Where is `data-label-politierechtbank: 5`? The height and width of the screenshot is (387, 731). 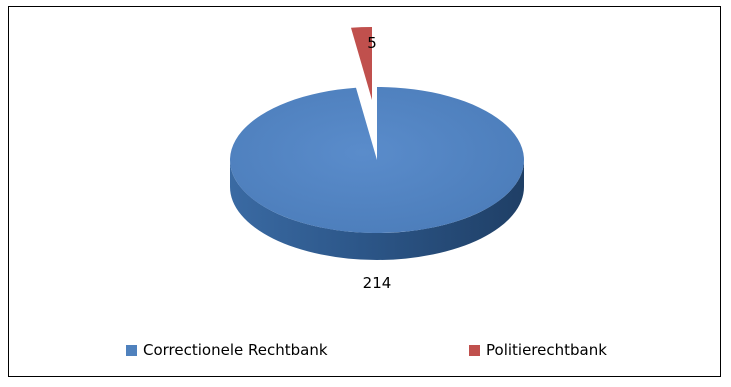 data-label-politierechtbank: 5 is located at coordinates (372, 43).